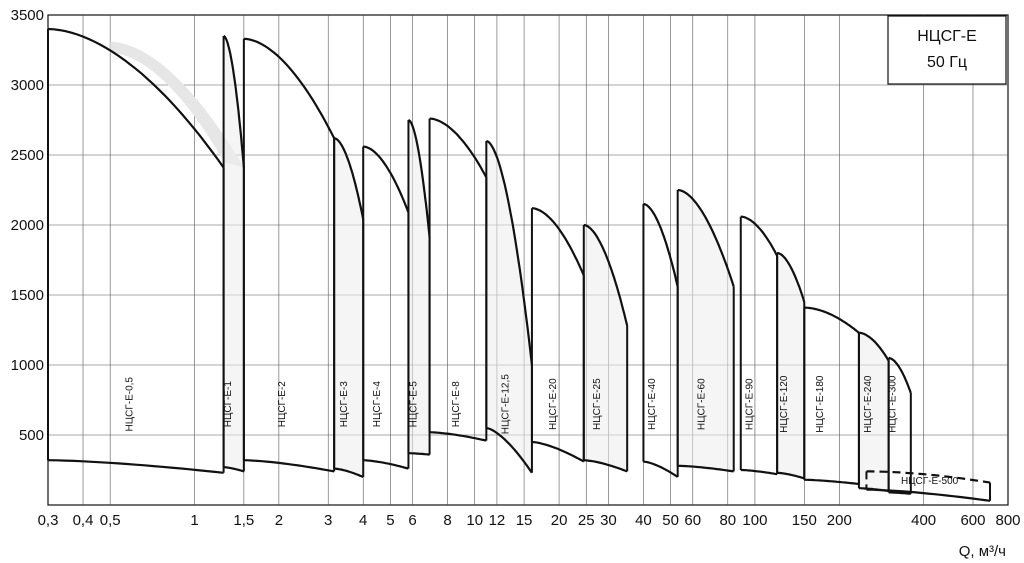  What do you see at coordinates (804, 520) in the screenshot?
I see `x-tick-label: 150` at bounding box center [804, 520].